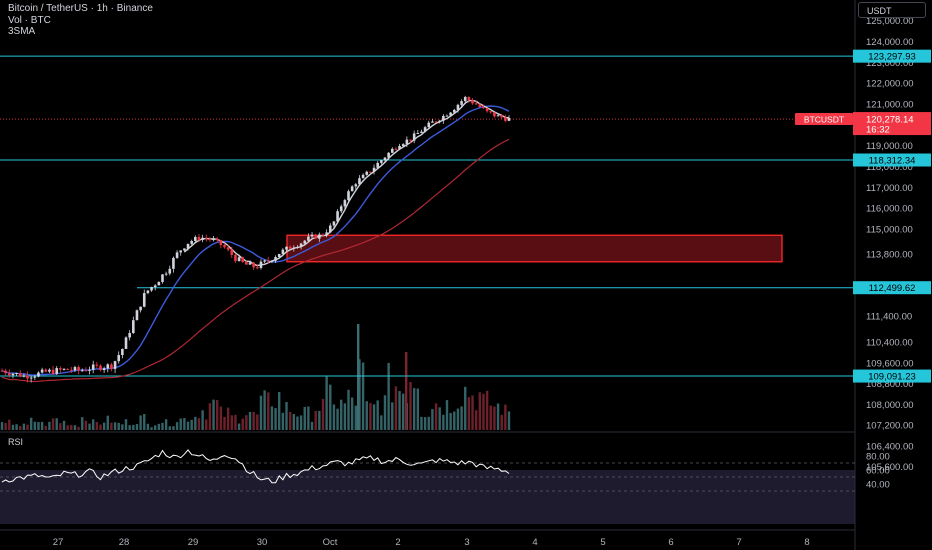  I want to click on time-tick-label: 5, so click(602, 542).